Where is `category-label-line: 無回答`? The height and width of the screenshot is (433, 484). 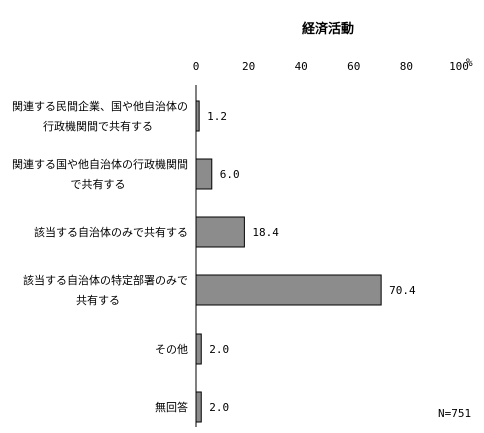
category-label-line: 無回答 is located at coordinates (171, 407).